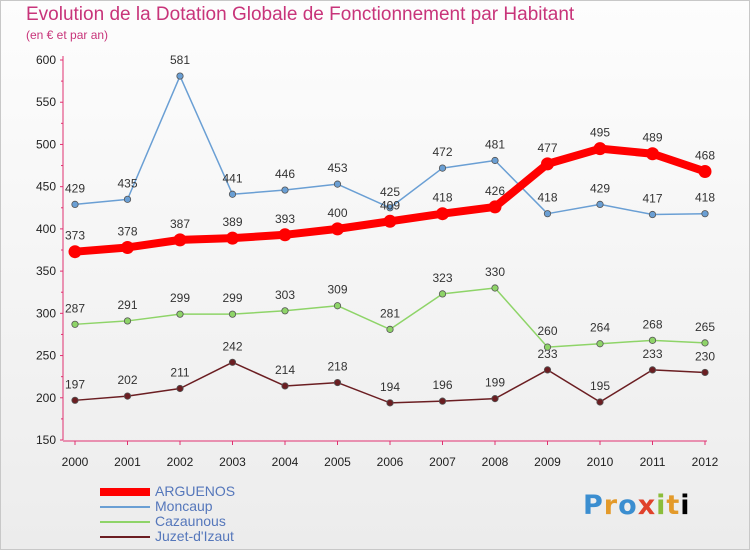  What do you see at coordinates (46, 440) in the screenshot?
I see `y-tick-label: 150` at bounding box center [46, 440].